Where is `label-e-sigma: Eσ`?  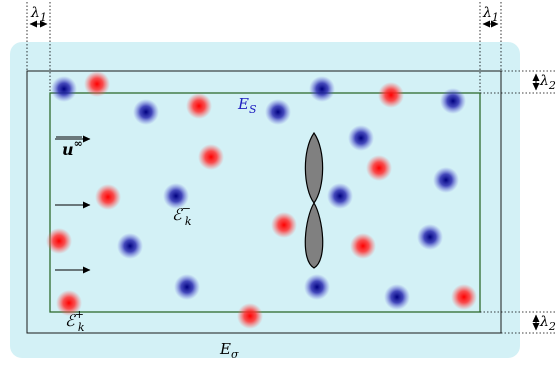 label-e-sigma: Eσ is located at coordinates (229, 350).